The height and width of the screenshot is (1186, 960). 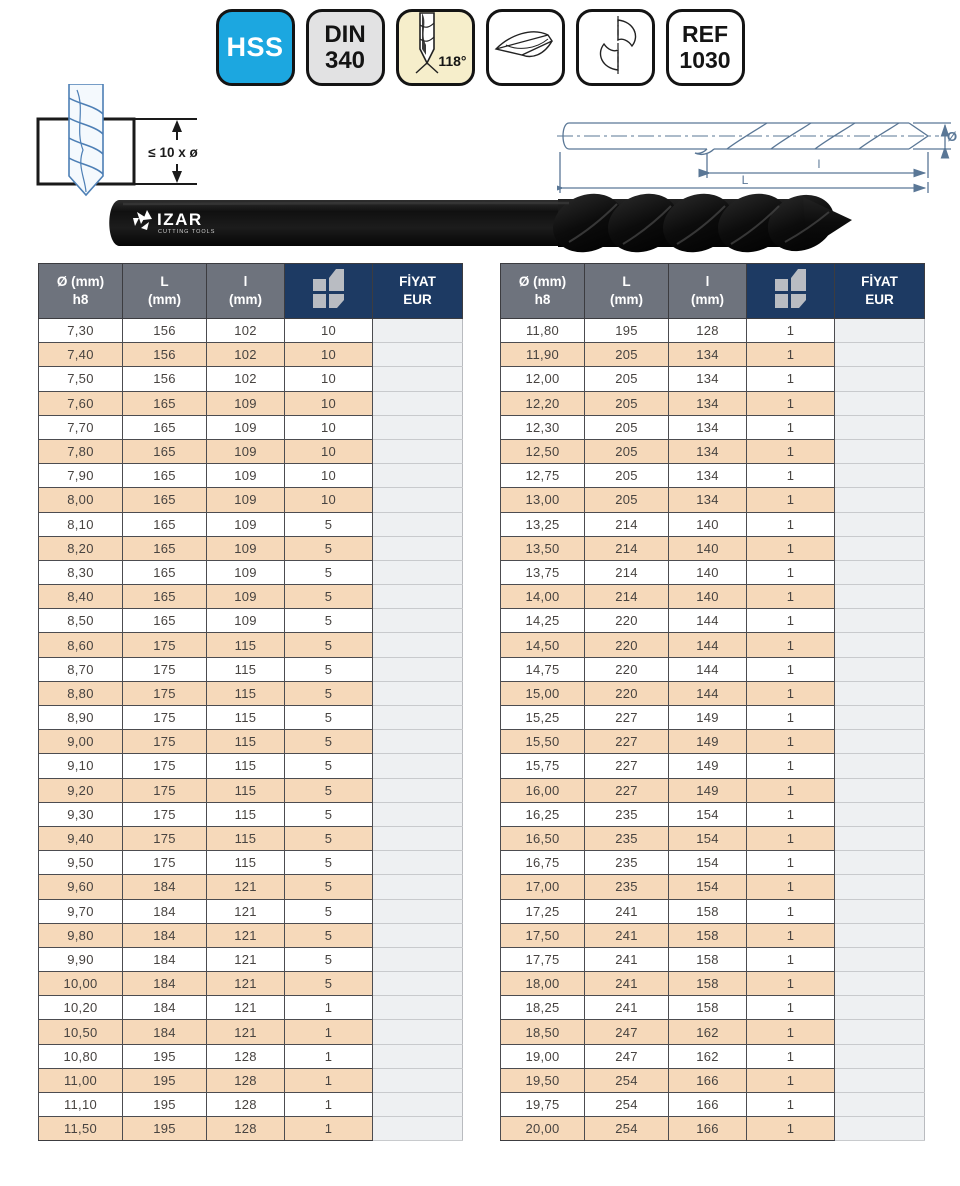 I want to click on flute-length-dim-label: l, so click(x=819, y=164).